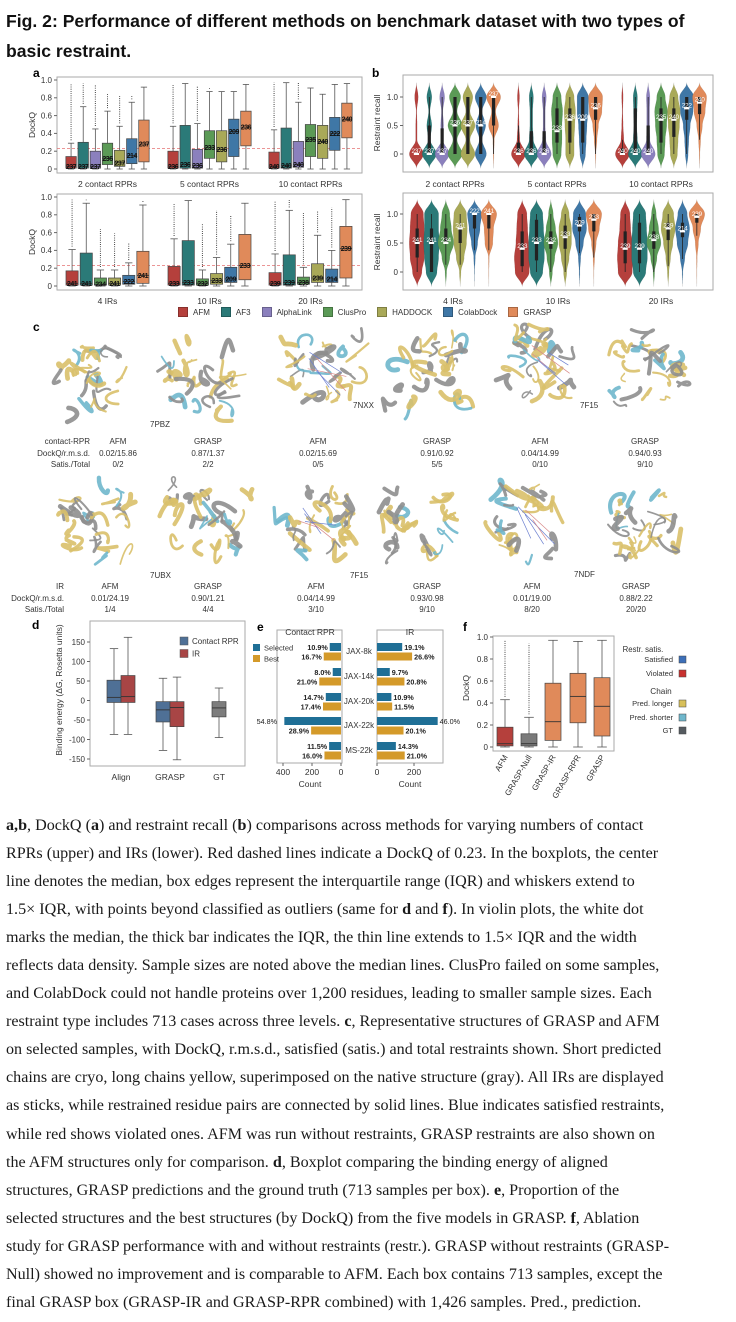  I want to click on sample-size-label: 241, so click(114, 284).